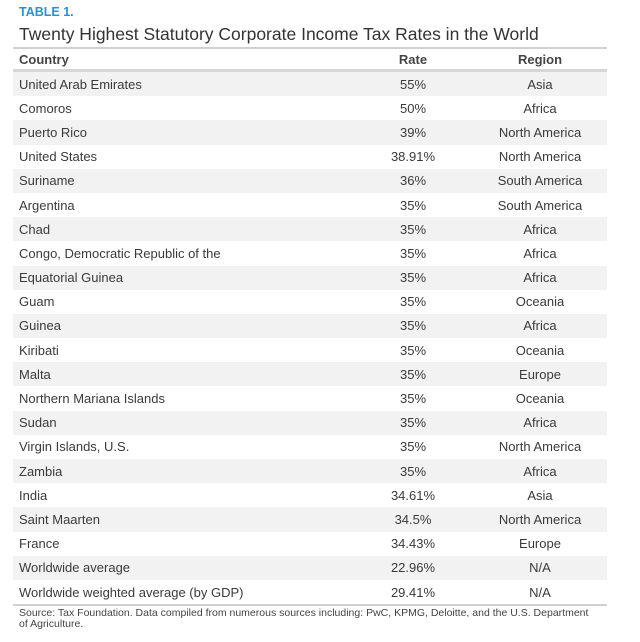 This screenshot has height=642, width=640. What do you see at coordinates (310, 398) in the screenshot?
I see `table-row: Northern Mariana Islands 35% Oceania` at bounding box center [310, 398].